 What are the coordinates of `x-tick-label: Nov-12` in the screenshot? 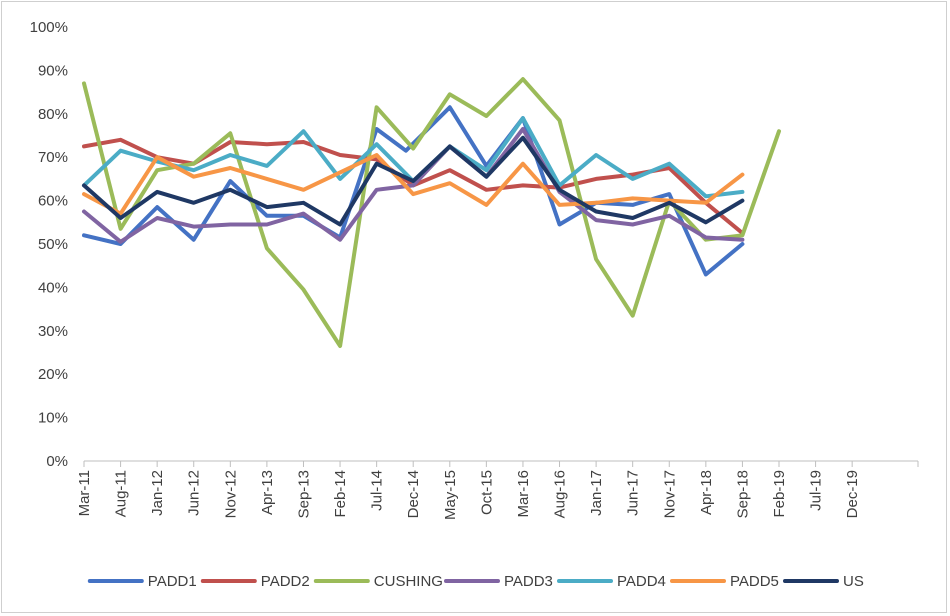 It's located at (230, 494).